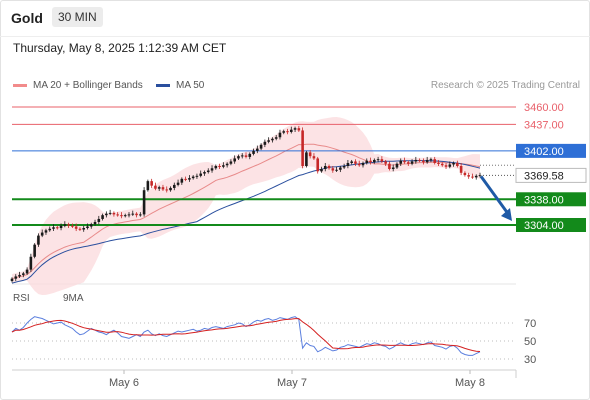 The height and width of the screenshot is (400, 590). What do you see at coordinates (470, 383) in the screenshot?
I see `time-axis-label: May 8` at bounding box center [470, 383].